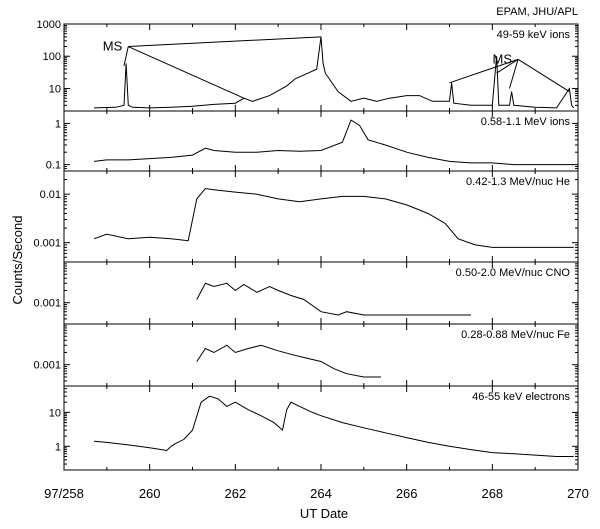  Describe the element at coordinates (513, 273) in the screenshot. I see `panel-title: 0.50-2.0 MeV/nuc CNO` at that location.